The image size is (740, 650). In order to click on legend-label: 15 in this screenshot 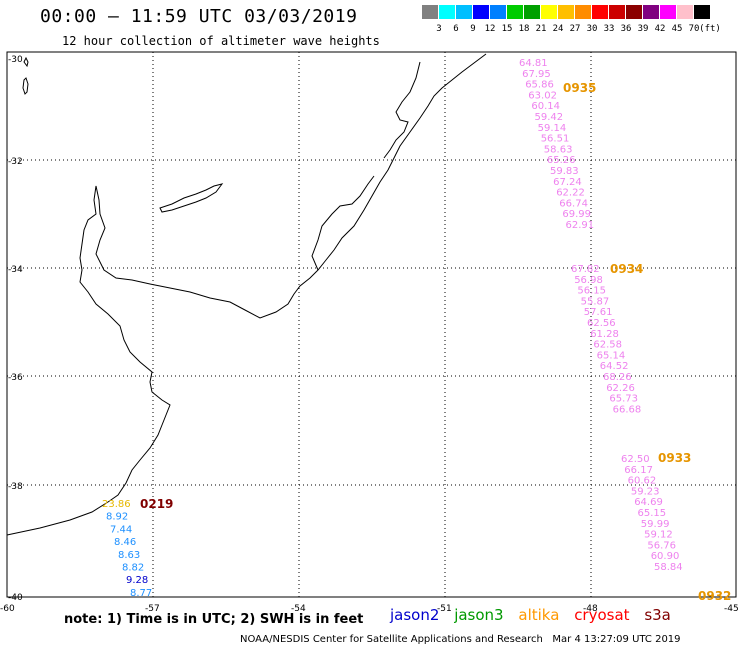, I will do `click(507, 29)`.